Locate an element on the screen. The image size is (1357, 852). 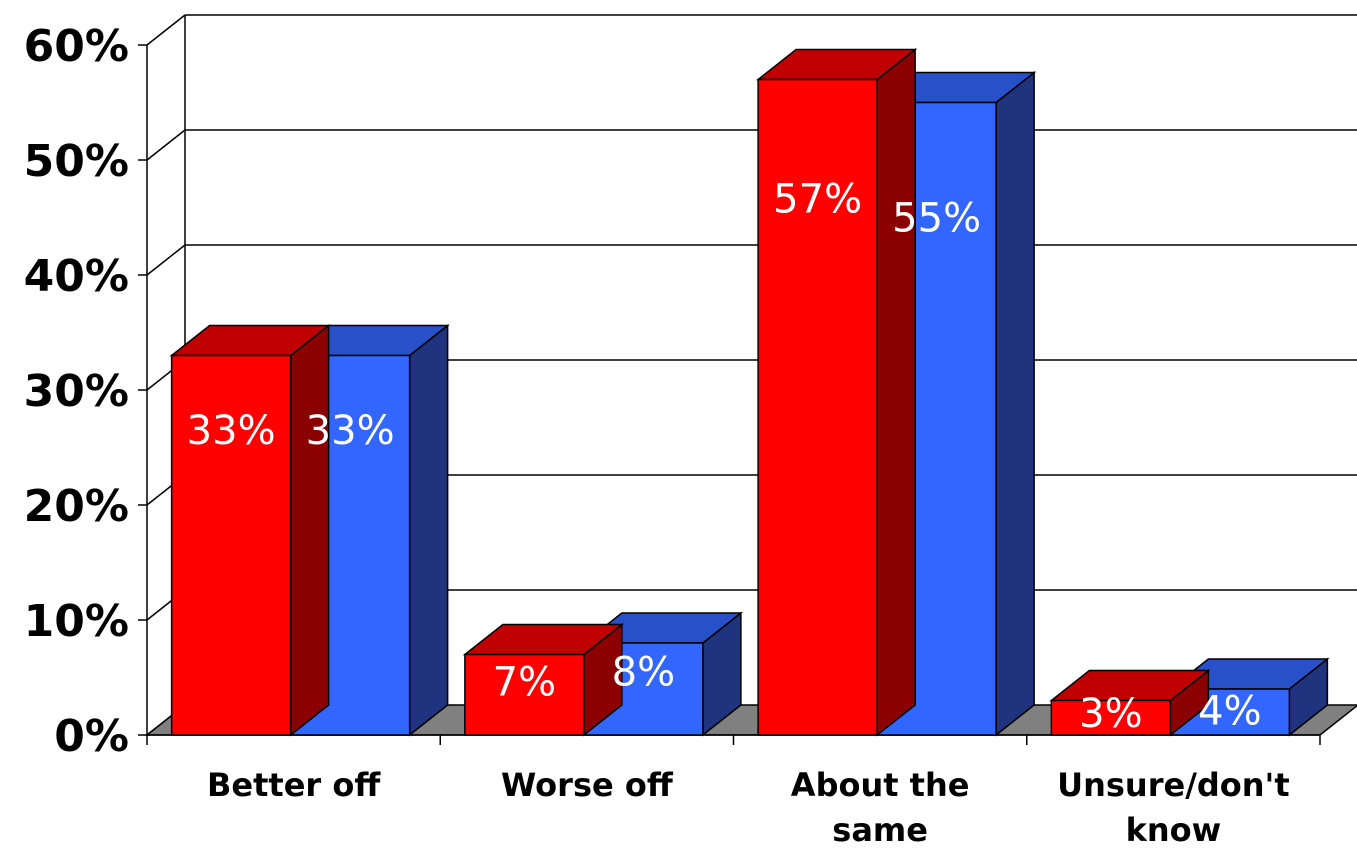
y-tick-label: 30% is located at coordinates (76, 391).